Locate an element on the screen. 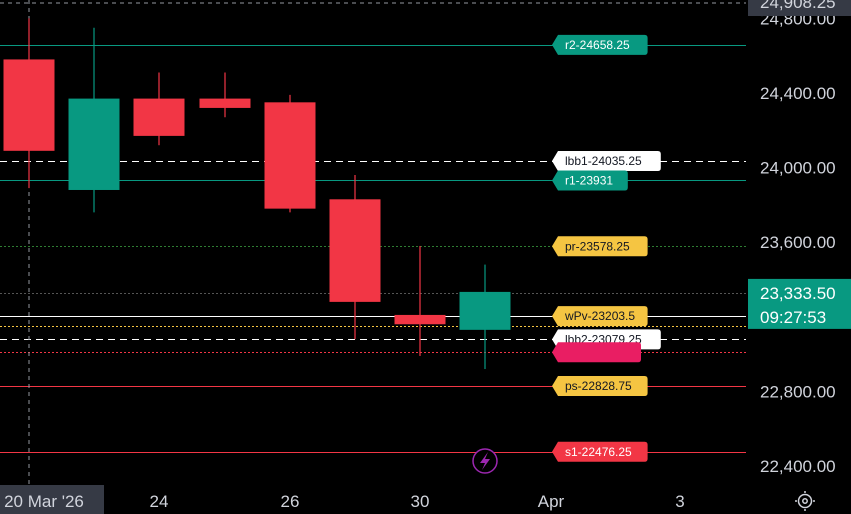 The width and height of the screenshot is (851, 514). level-label-text-3: pr-23578.25 is located at coordinates (597, 246).